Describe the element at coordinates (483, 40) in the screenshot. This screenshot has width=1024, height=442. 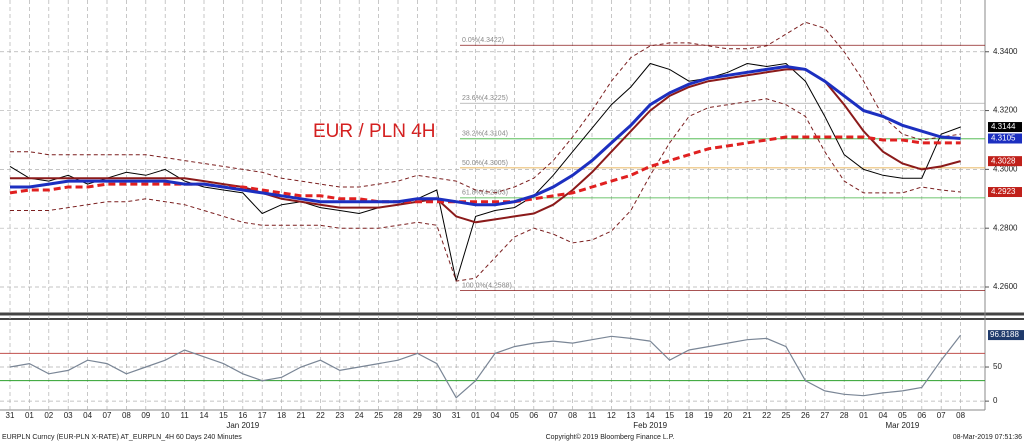
I see `fib-label: 0.0%(4.3422)` at that location.